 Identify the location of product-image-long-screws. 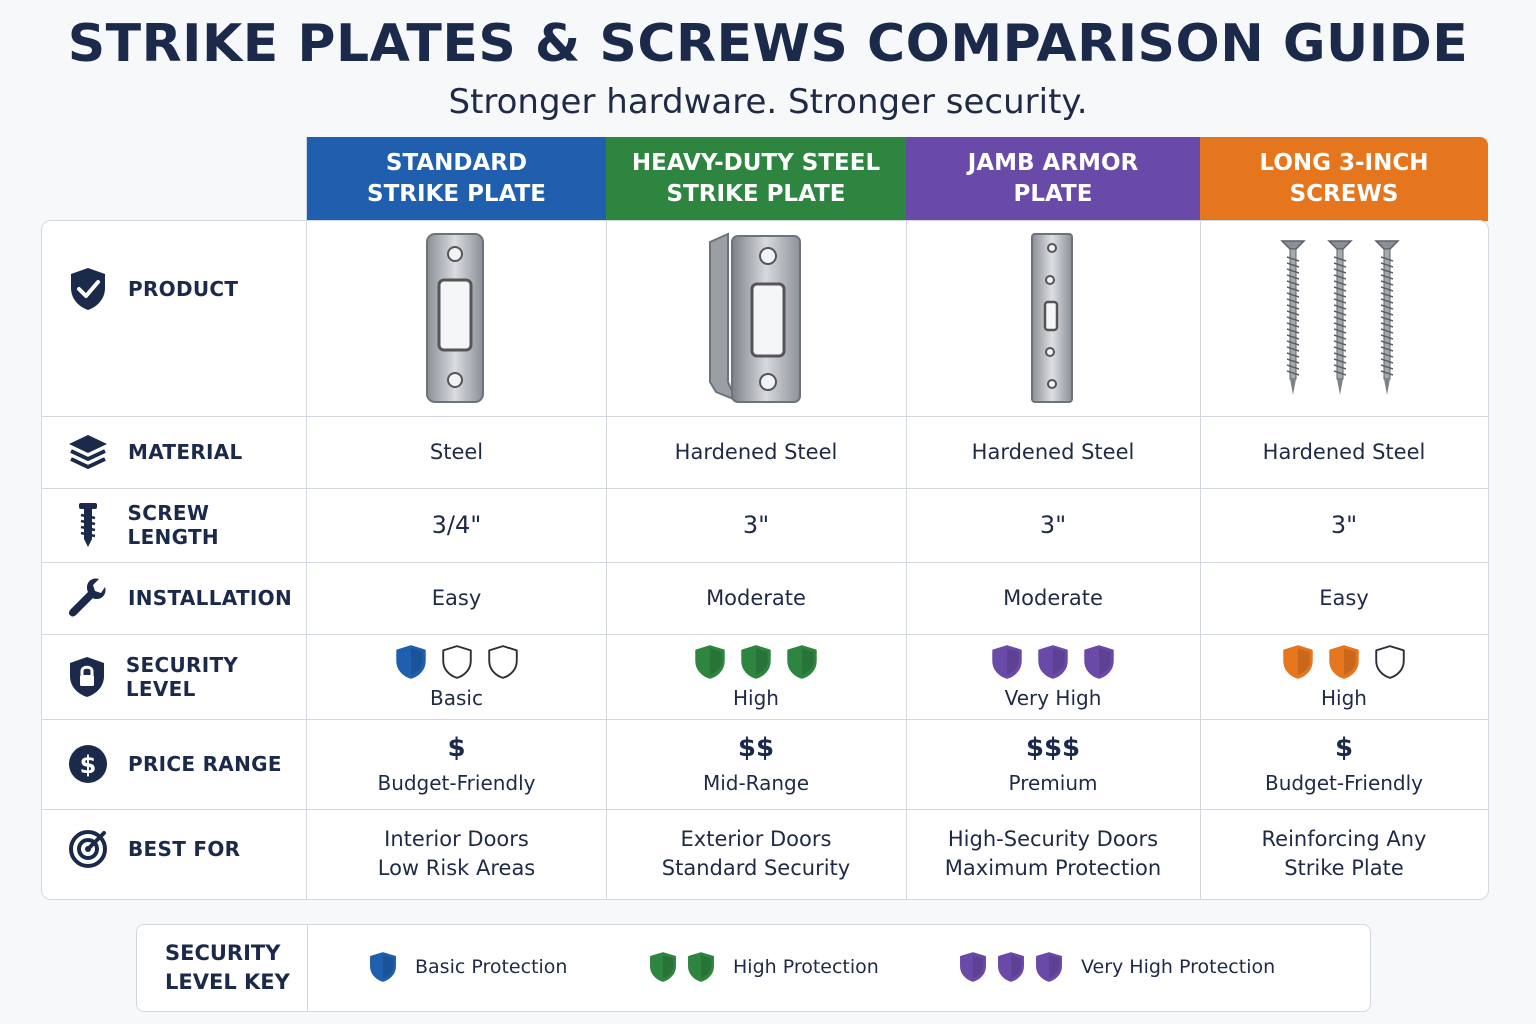
(1344, 318).